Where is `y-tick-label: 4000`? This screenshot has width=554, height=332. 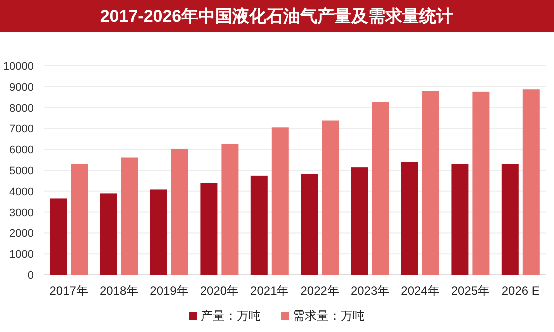 y-tick-label: 4000 is located at coordinates (22, 192).